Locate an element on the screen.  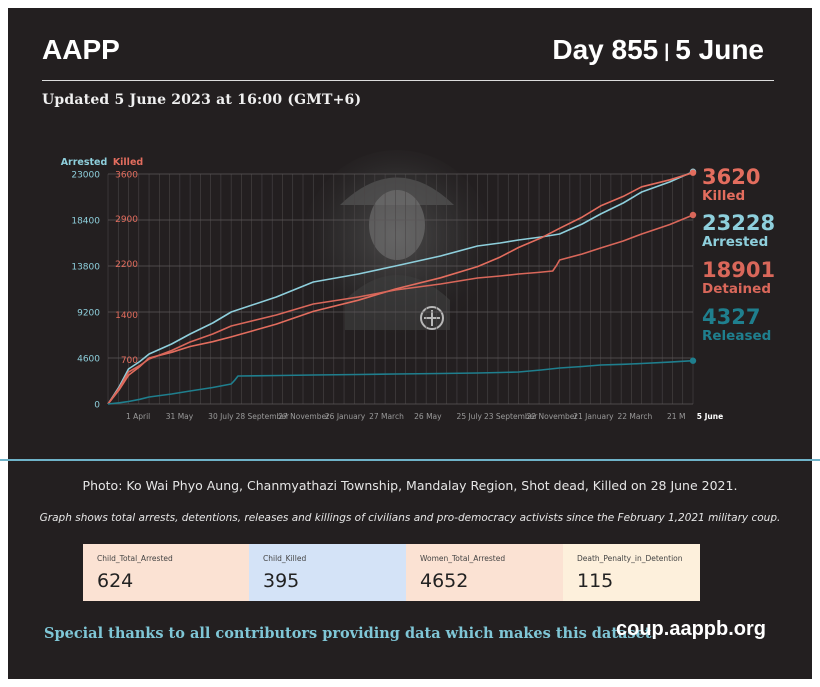
end-label-value: 18901 is located at coordinates (738, 270).